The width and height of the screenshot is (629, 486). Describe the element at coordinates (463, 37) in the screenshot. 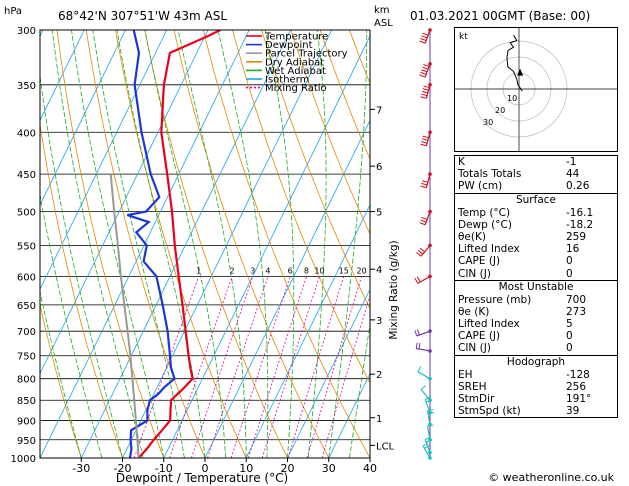

I see `hodograph-unit-label: kt` at that location.